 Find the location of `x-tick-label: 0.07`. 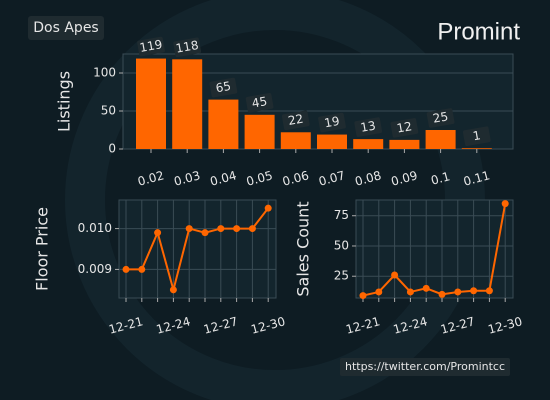

x-tick-label: 0.07 is located at coordinates (331, 178).